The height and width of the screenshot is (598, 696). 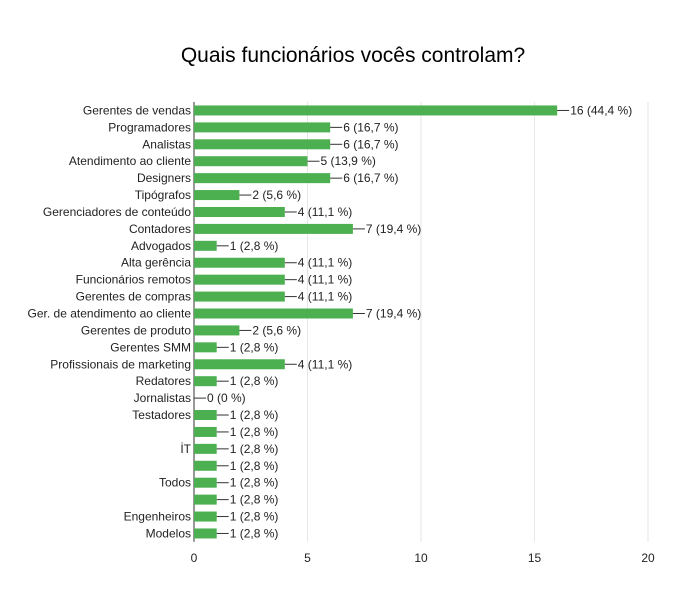 What do you see at coordinates (161, 246) in the screenshot?
I see `category-label: Advogados` at bounding box center [161, 246].